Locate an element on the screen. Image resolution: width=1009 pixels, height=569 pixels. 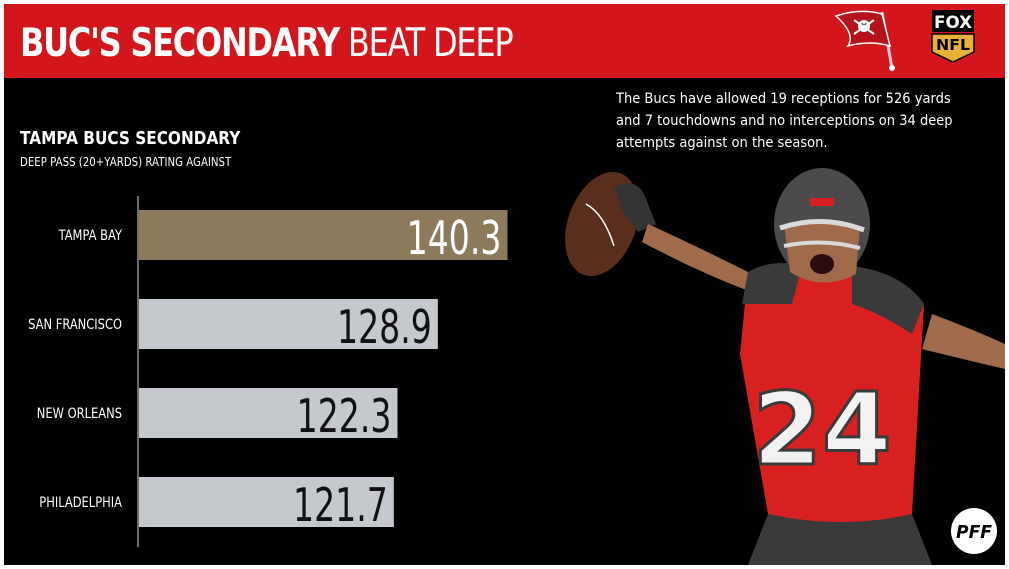
fox-logo-line2: NFL is located at coordinates (953, 45).